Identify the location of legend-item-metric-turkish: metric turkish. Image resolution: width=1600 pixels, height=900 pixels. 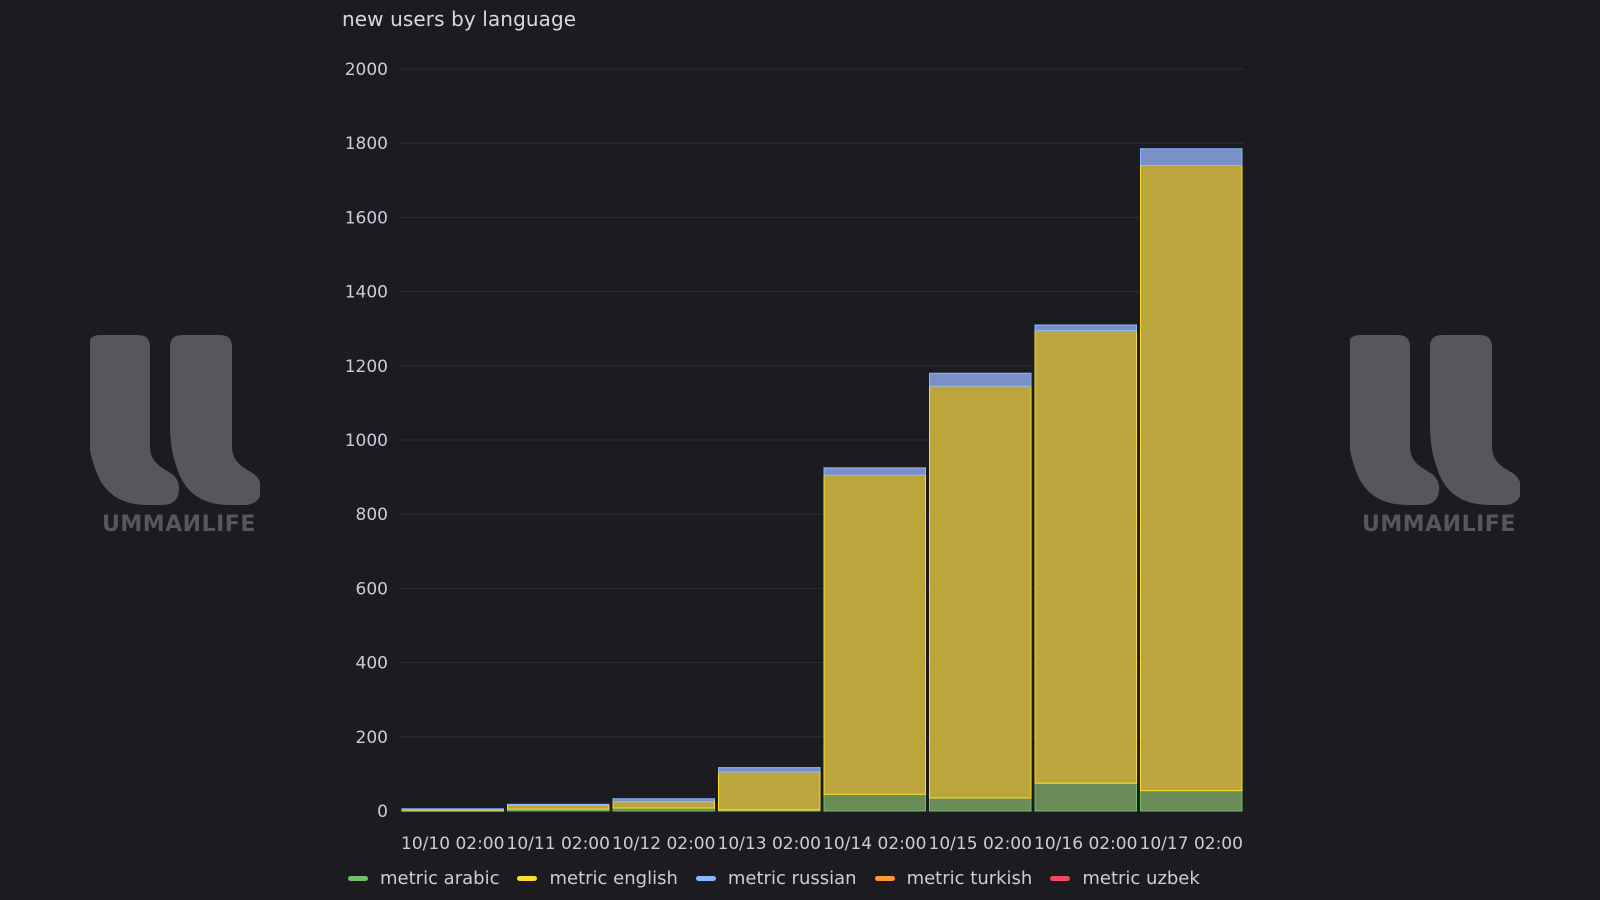
(953, 878).